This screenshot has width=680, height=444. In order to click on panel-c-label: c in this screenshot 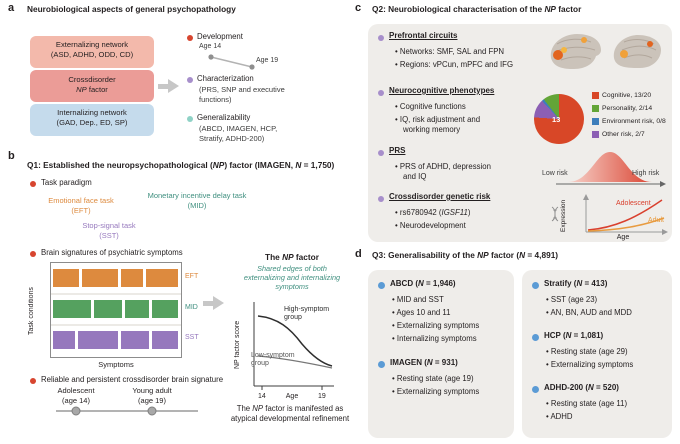, I will do `click(358, 8)`.